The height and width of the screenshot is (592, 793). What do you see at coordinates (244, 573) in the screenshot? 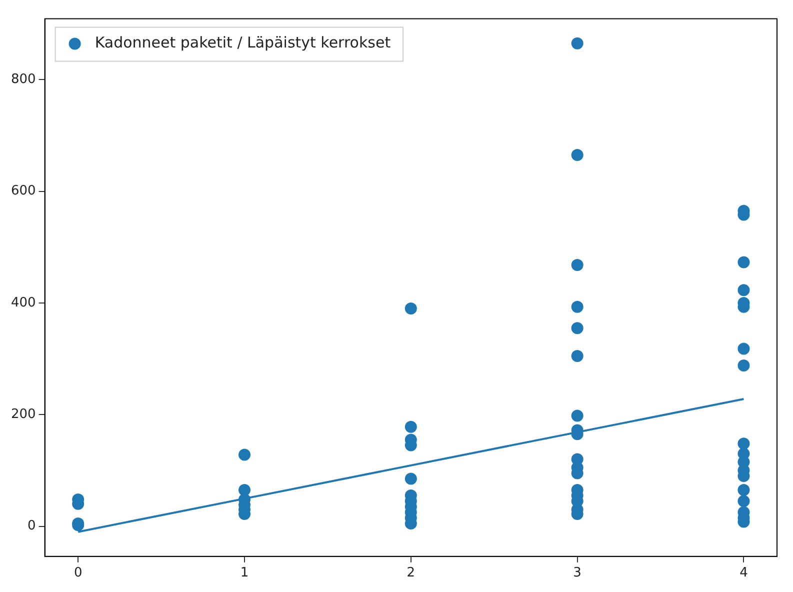
I see `x-tick-label: 1` at bounding box center [244, 573].